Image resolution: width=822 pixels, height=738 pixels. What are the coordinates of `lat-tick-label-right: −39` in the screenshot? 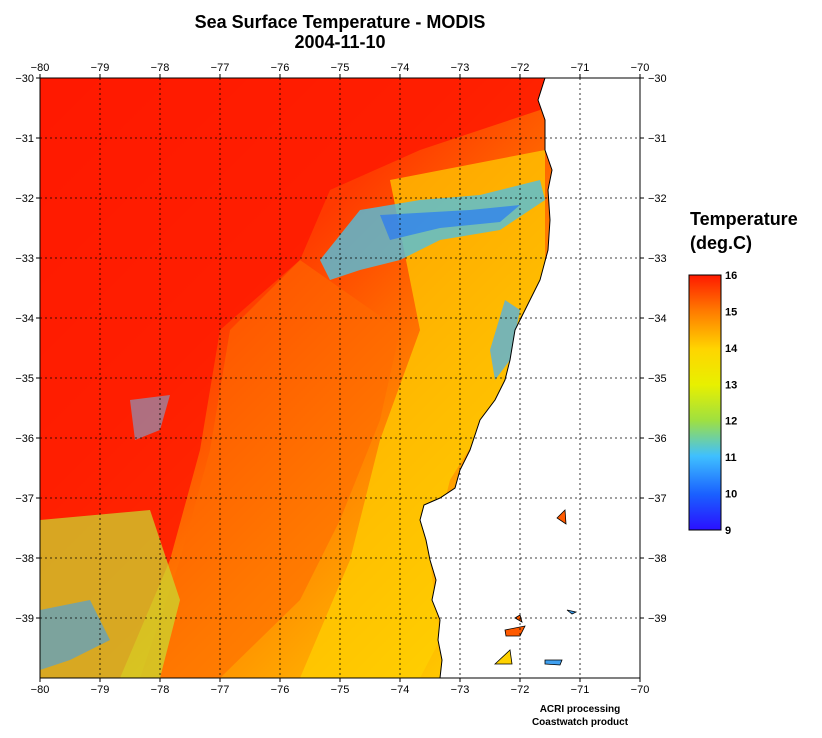 It's located at (657, 619).